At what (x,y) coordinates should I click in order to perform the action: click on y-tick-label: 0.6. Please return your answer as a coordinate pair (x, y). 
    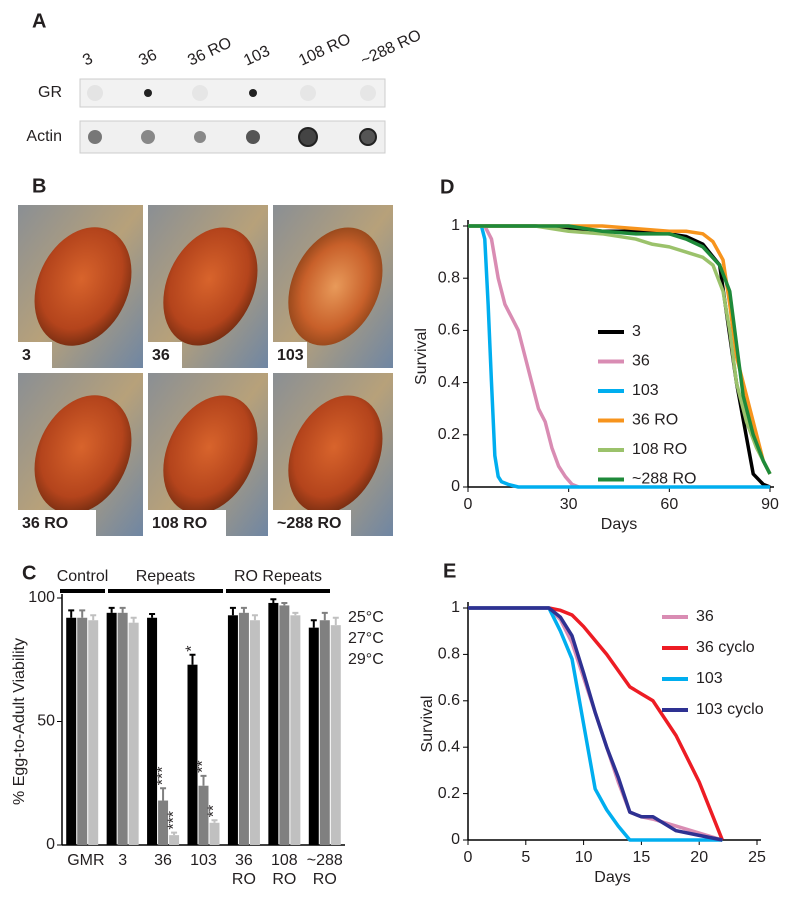
    Looking at the image, I should click on (449, 700).